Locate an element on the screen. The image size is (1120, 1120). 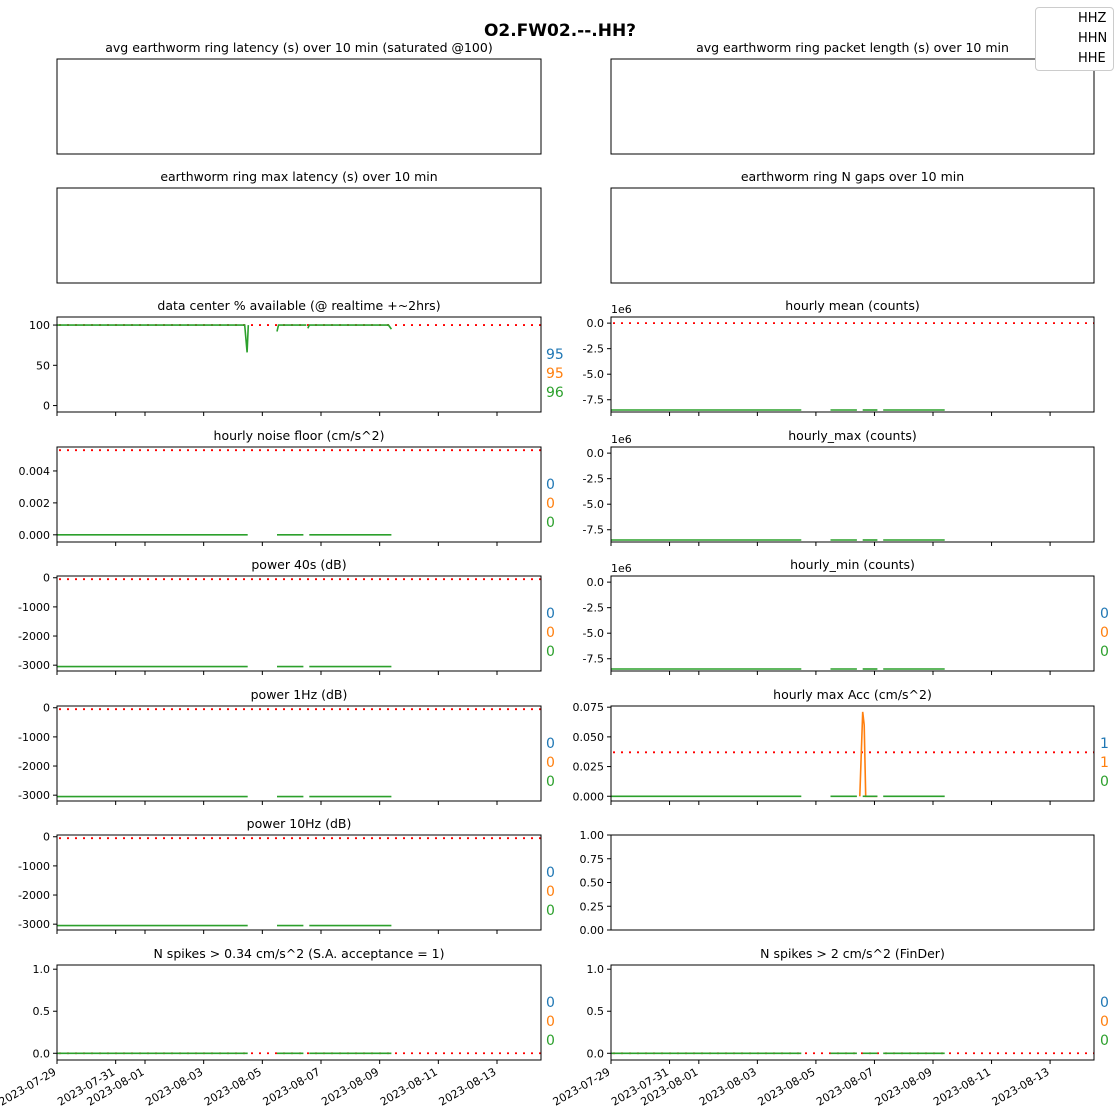
side-value: 96 is located at coordinates (555, 393).